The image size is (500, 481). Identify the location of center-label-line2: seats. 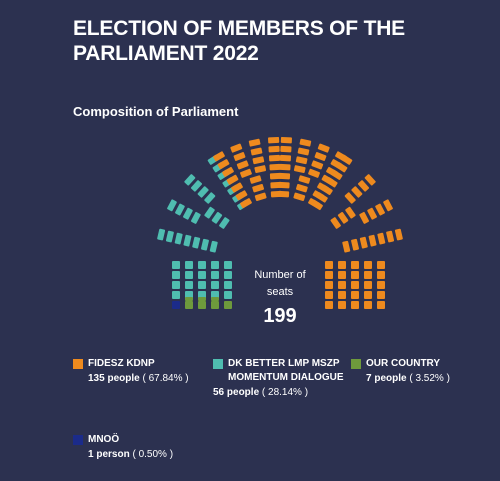
(280, 292).